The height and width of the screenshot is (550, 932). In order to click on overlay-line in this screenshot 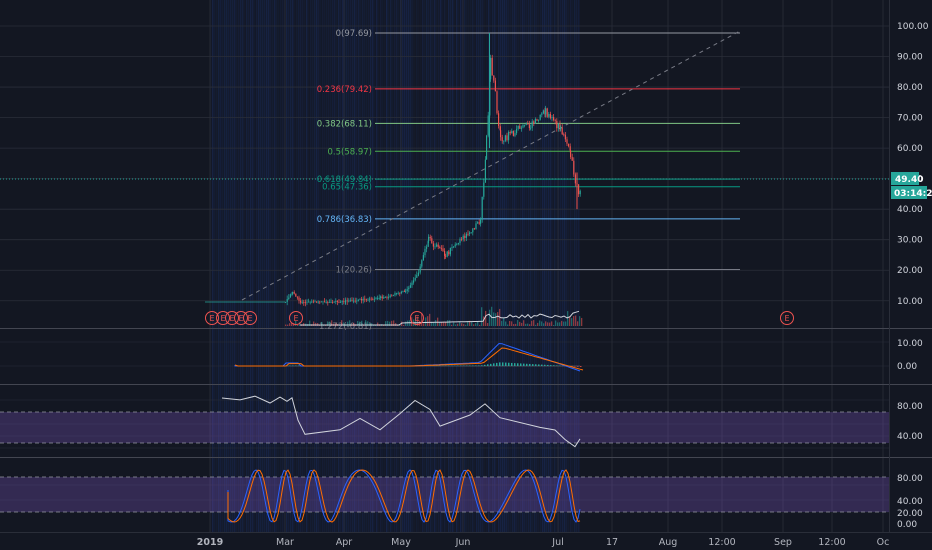, I will do `click(440, 318)`.